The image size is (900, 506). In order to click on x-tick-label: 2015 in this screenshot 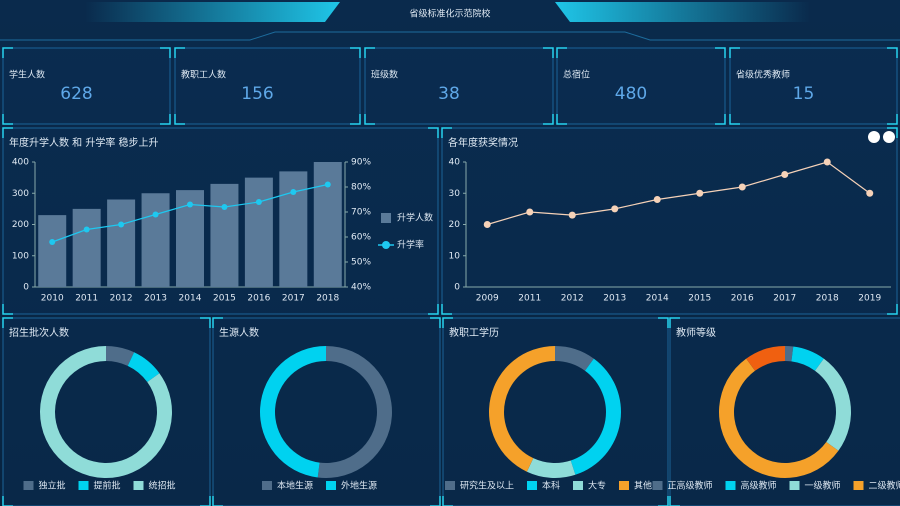, I will do `click(699, 299)`.